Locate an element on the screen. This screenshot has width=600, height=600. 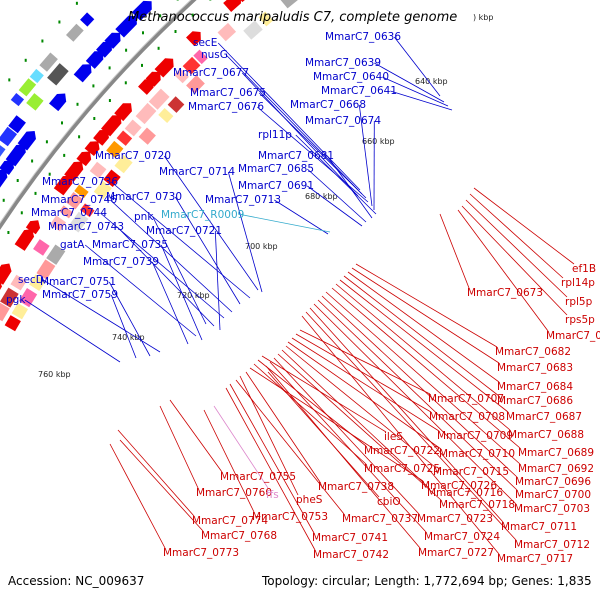
gene-label-minus: MmarC7_0755 is located at coordinates (258, 477).